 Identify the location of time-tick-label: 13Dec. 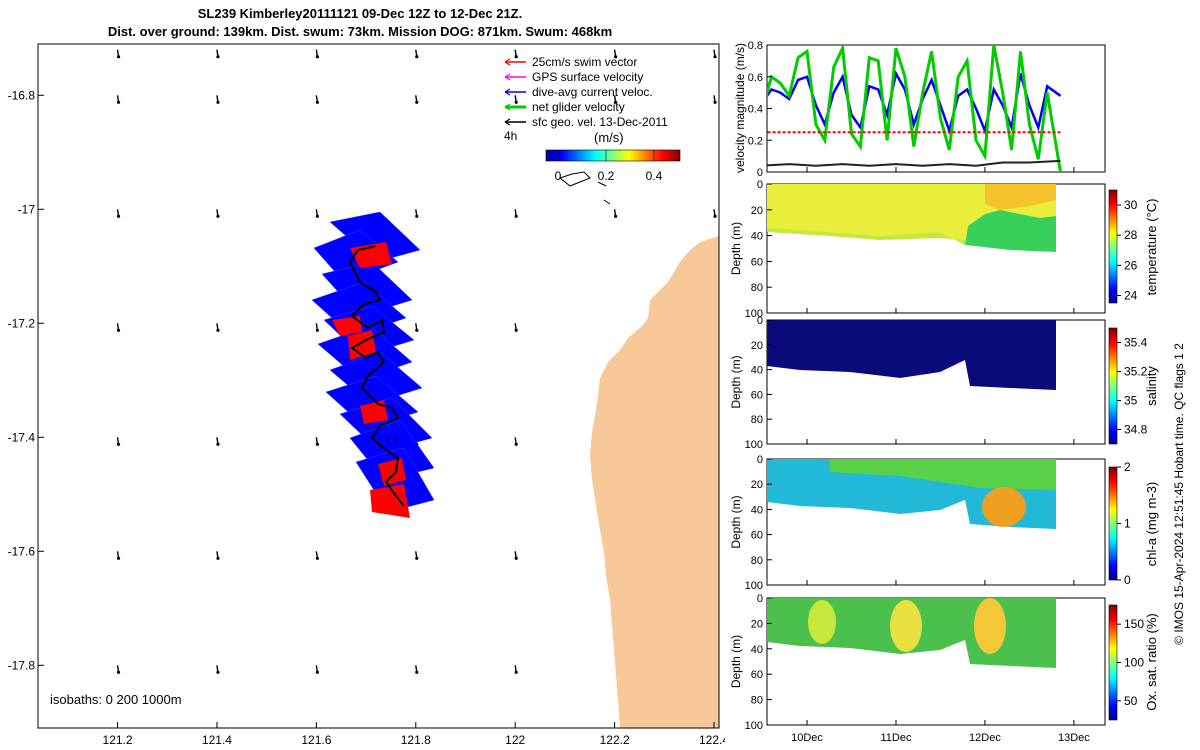
(1074, 738).